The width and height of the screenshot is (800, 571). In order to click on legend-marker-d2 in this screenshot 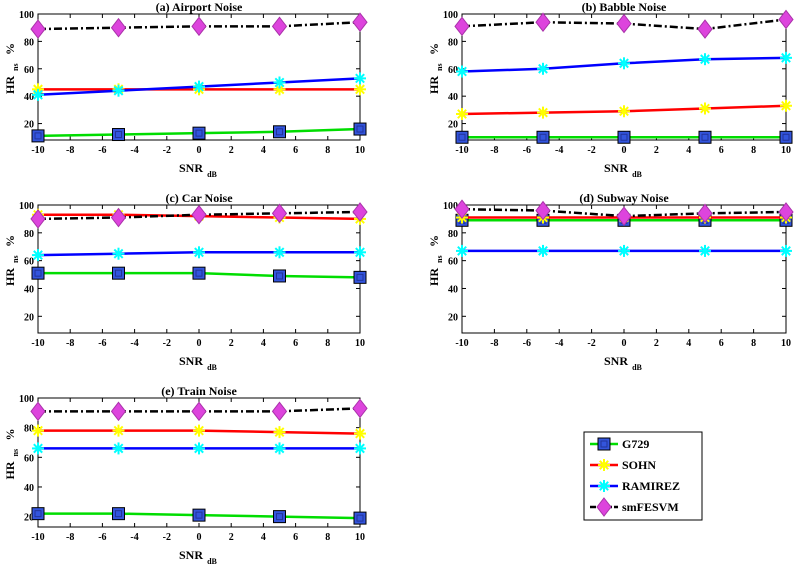, I will do `click(604, 465)`.